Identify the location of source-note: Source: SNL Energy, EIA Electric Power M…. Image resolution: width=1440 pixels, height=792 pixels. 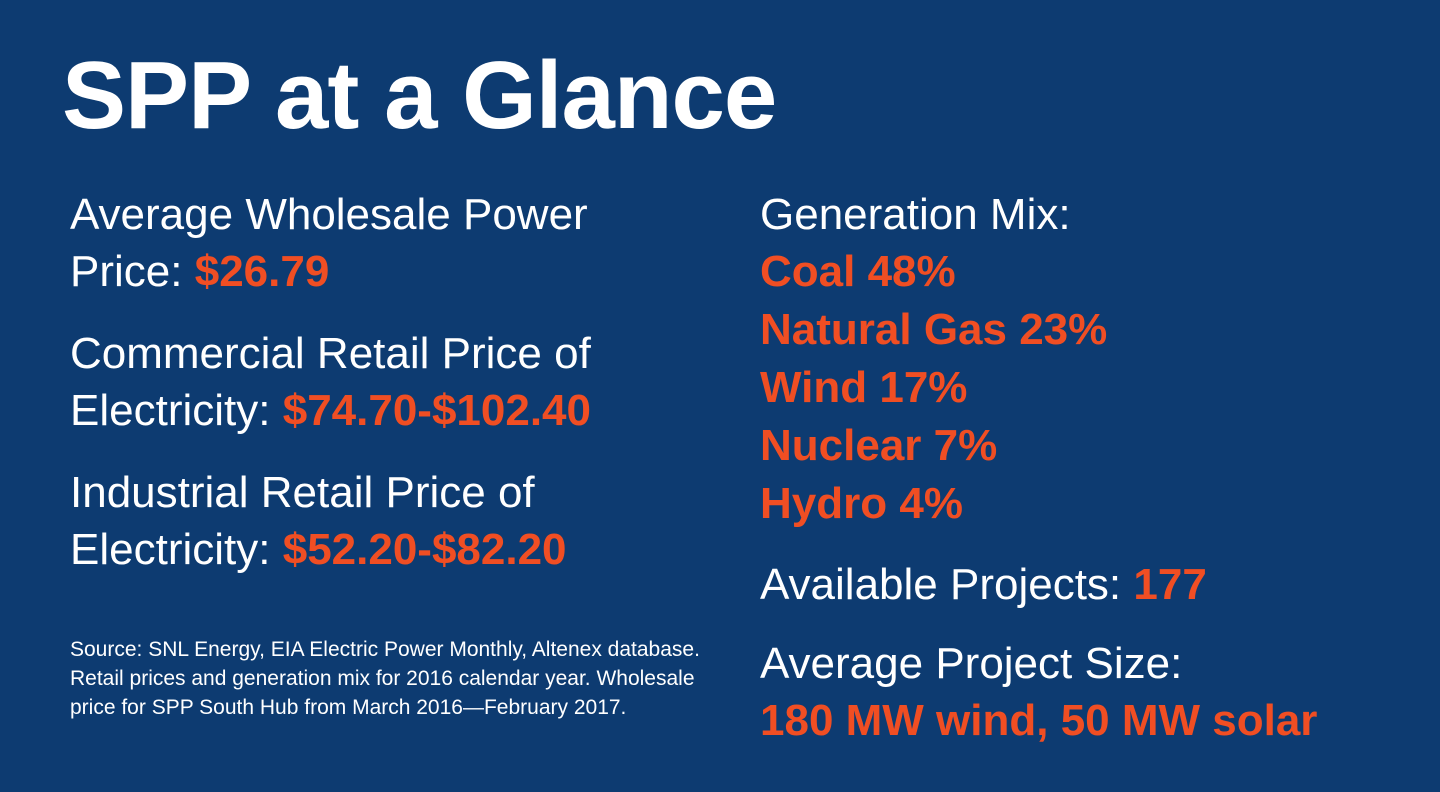
(385, 678).